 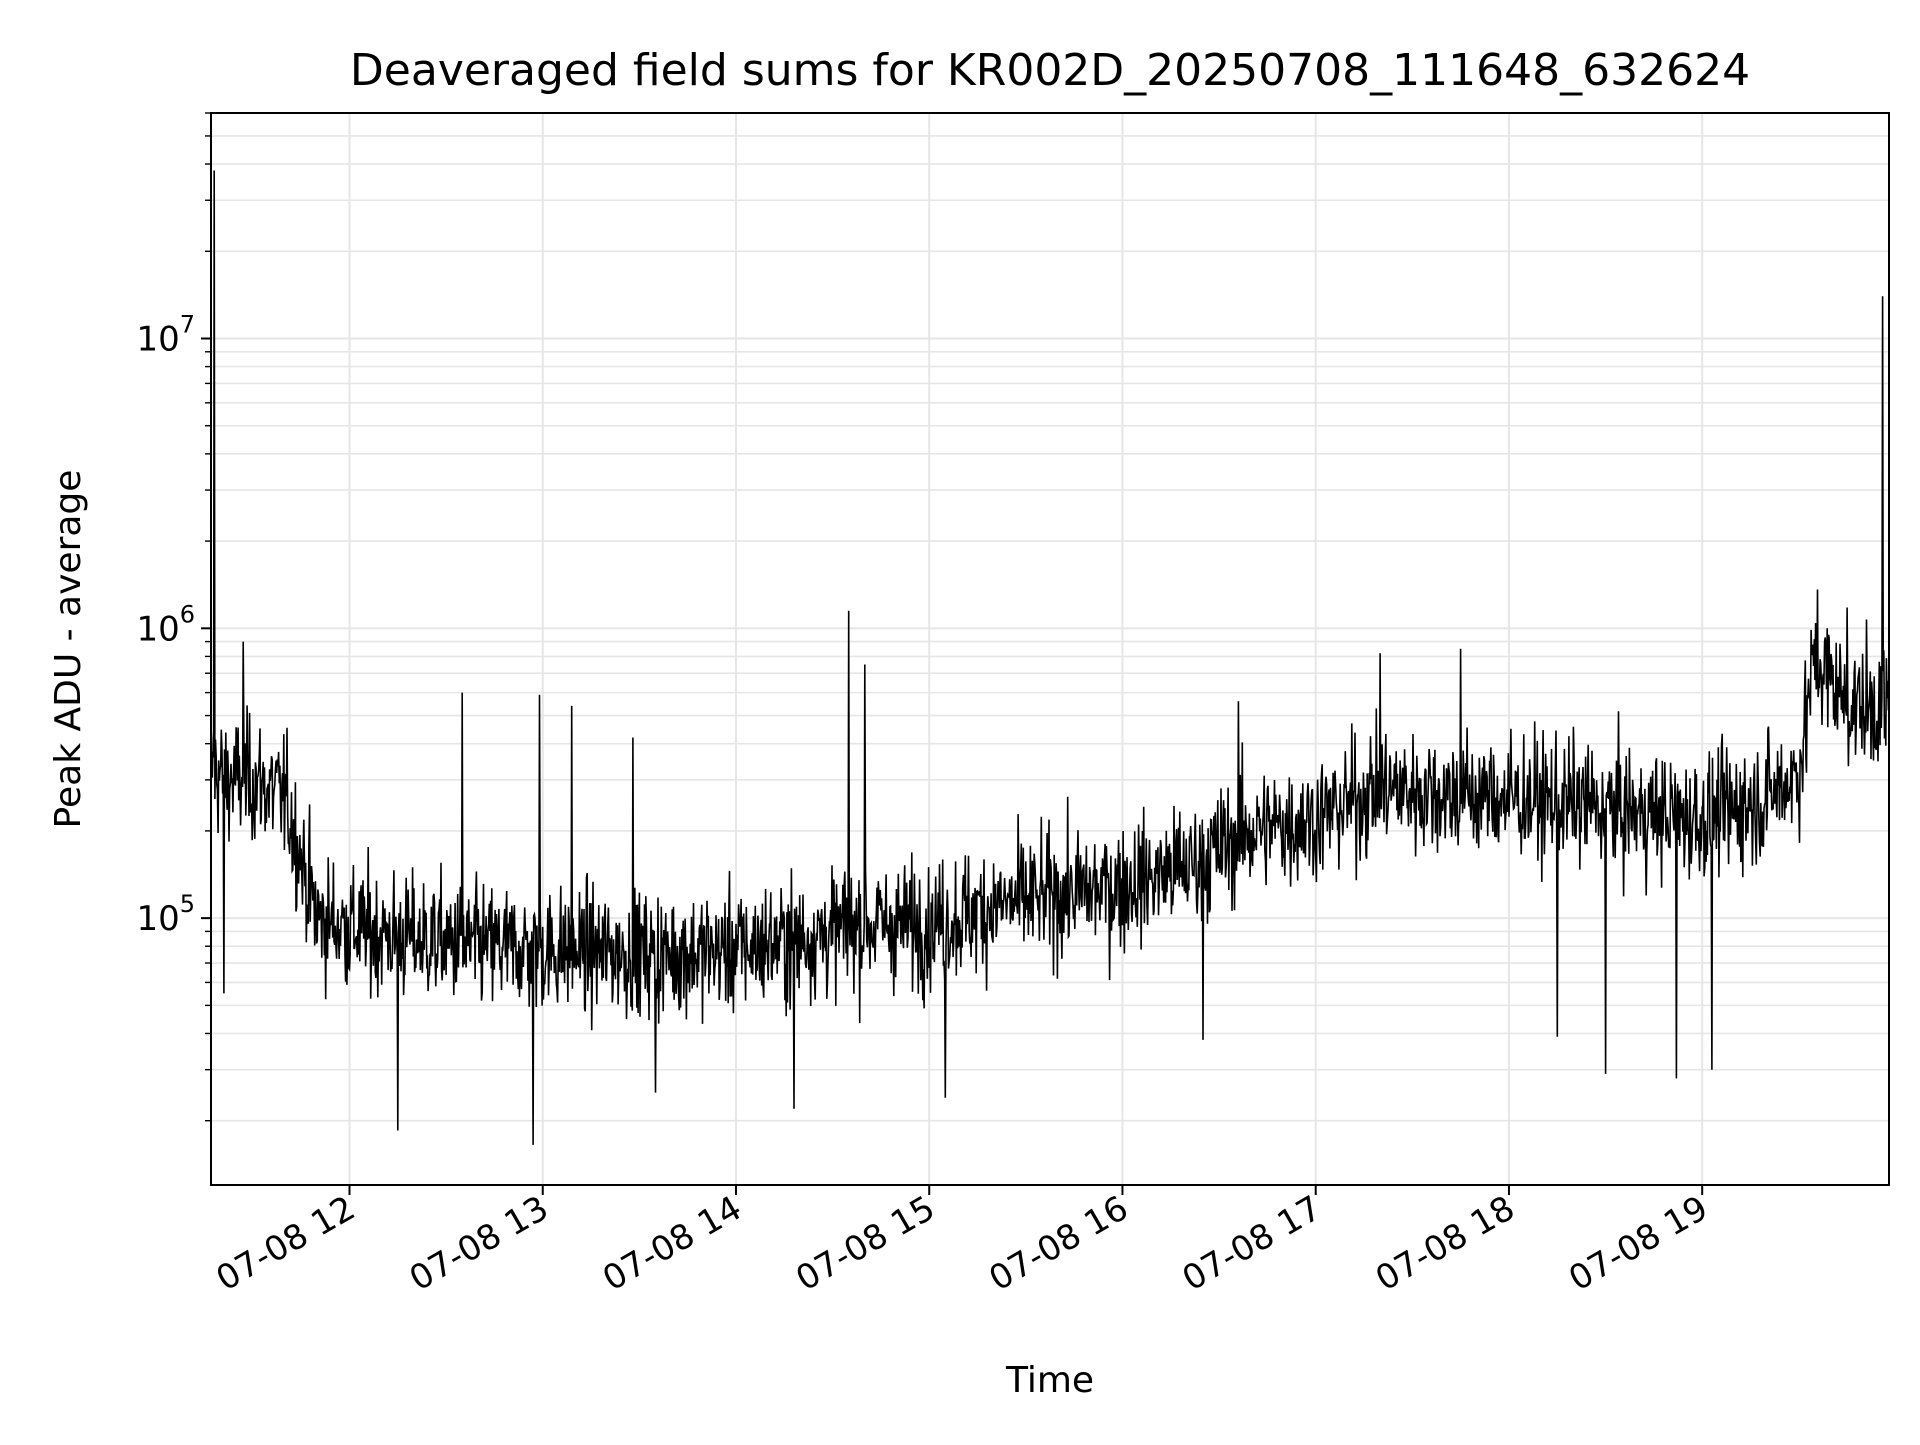 I want to click on y-axis-label: Peak ADU - average, so click(x=68, y=649).